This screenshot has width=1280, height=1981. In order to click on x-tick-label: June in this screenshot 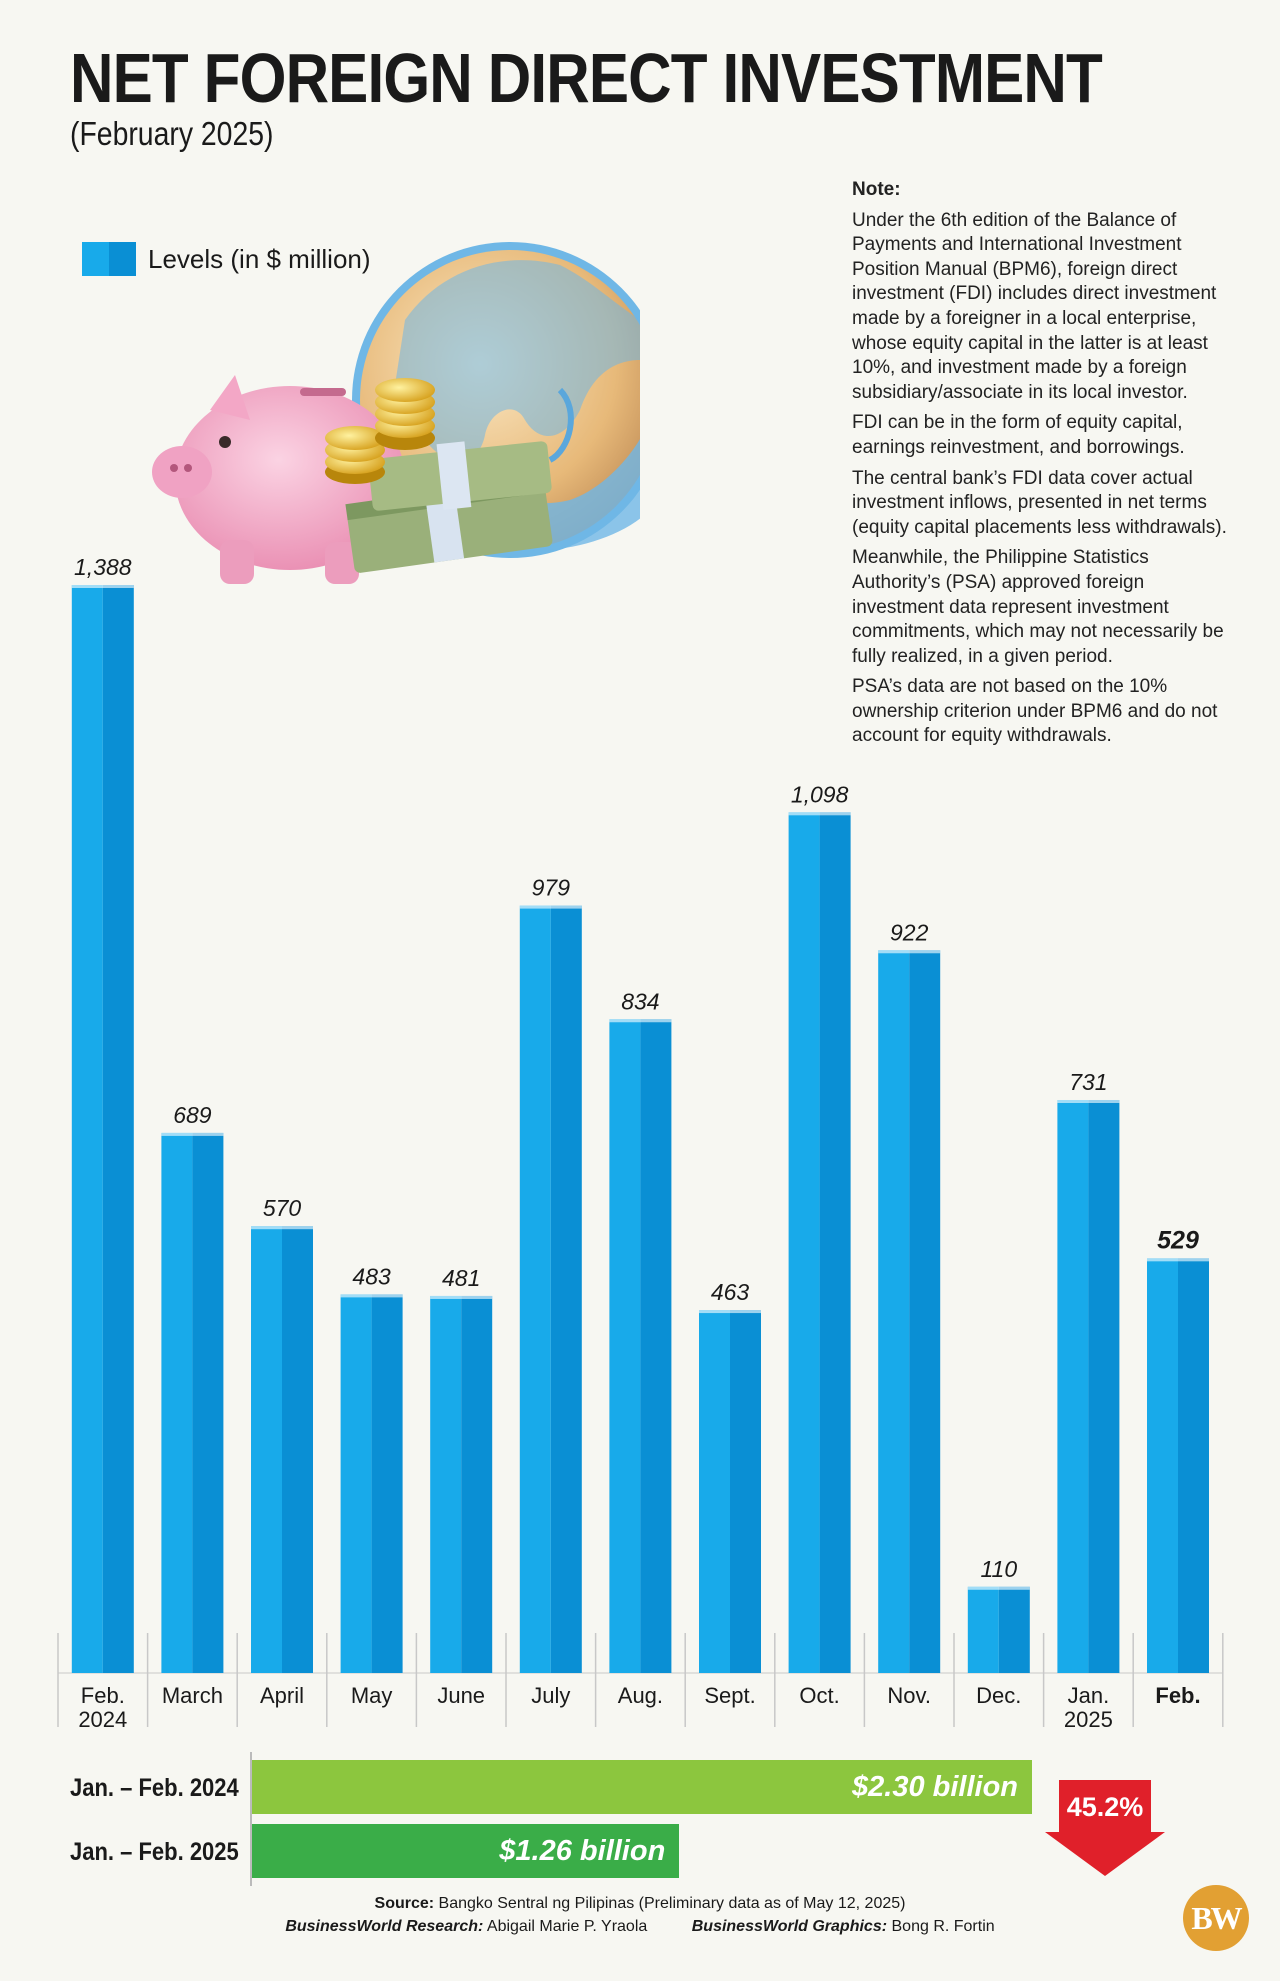, I will do `click(461, 1695)`.